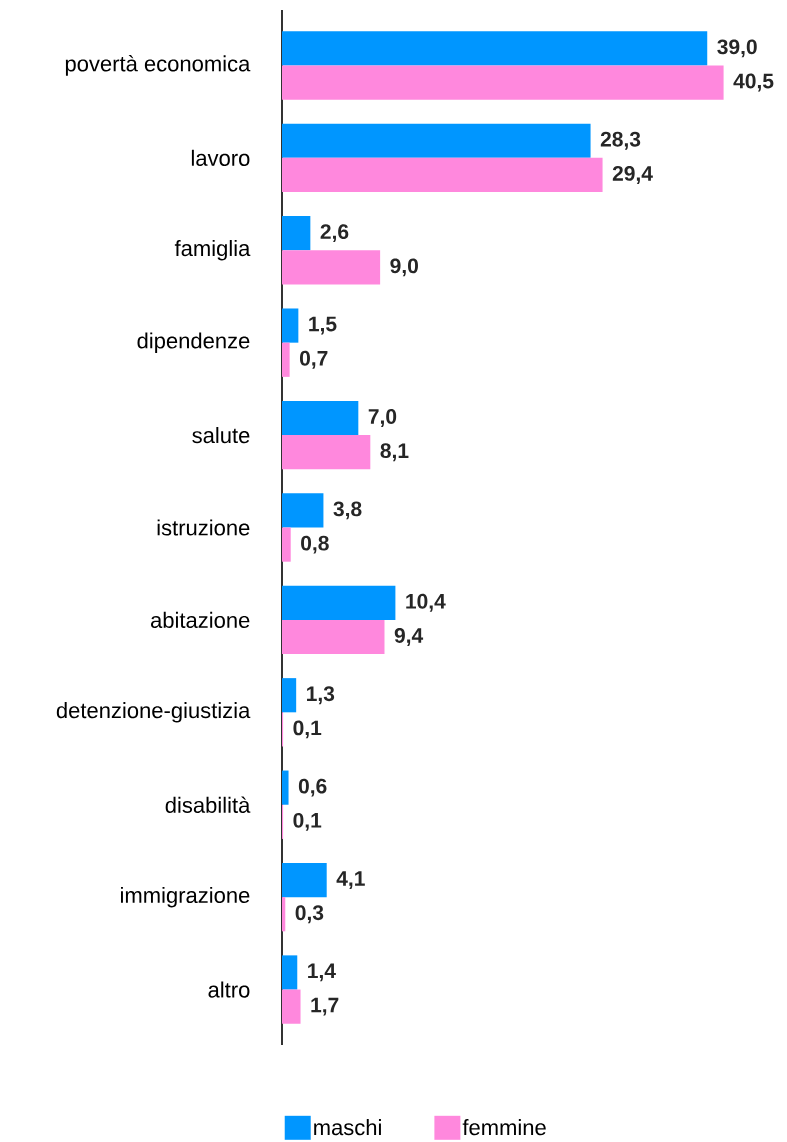  Describe the element at coordinates (753, 82) in the screenshot. I see `data-label: 40,5` at that location.